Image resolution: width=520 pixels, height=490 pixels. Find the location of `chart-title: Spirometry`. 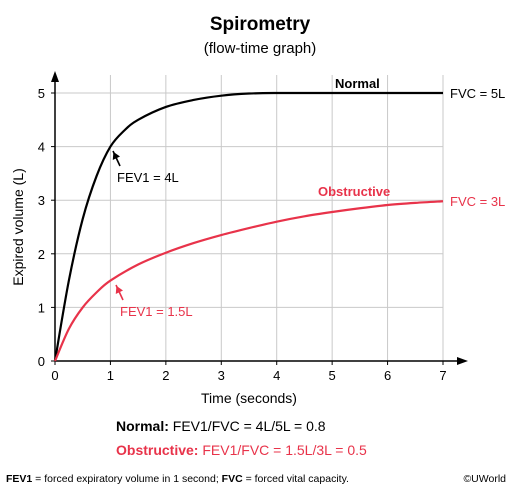

chart-title: Spirometry is located at coordinates (260, 24).